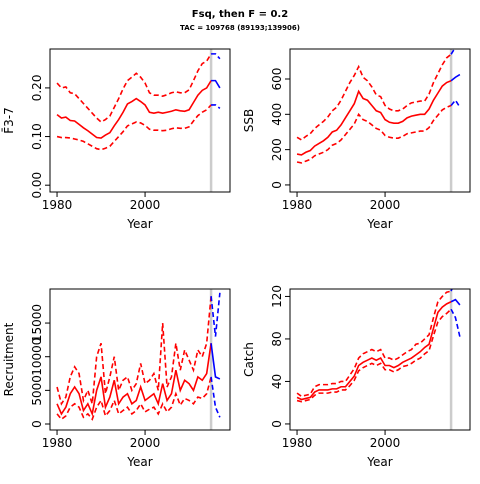 This screenshot has width=480, height=484. Describe the element at coordinates (37, 390) in the screenshot. I see `y-tick-label: 5000` at that location.